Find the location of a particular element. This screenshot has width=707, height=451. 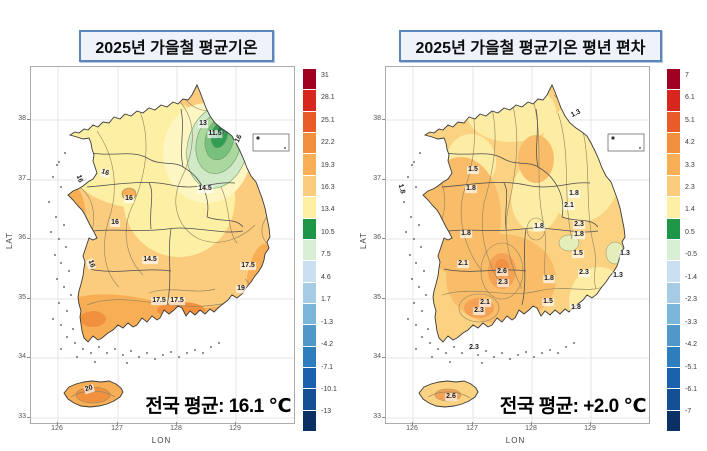

panel-title-wrap: 2025년 가을철 평균기온 is located at coordinates (176, 46).